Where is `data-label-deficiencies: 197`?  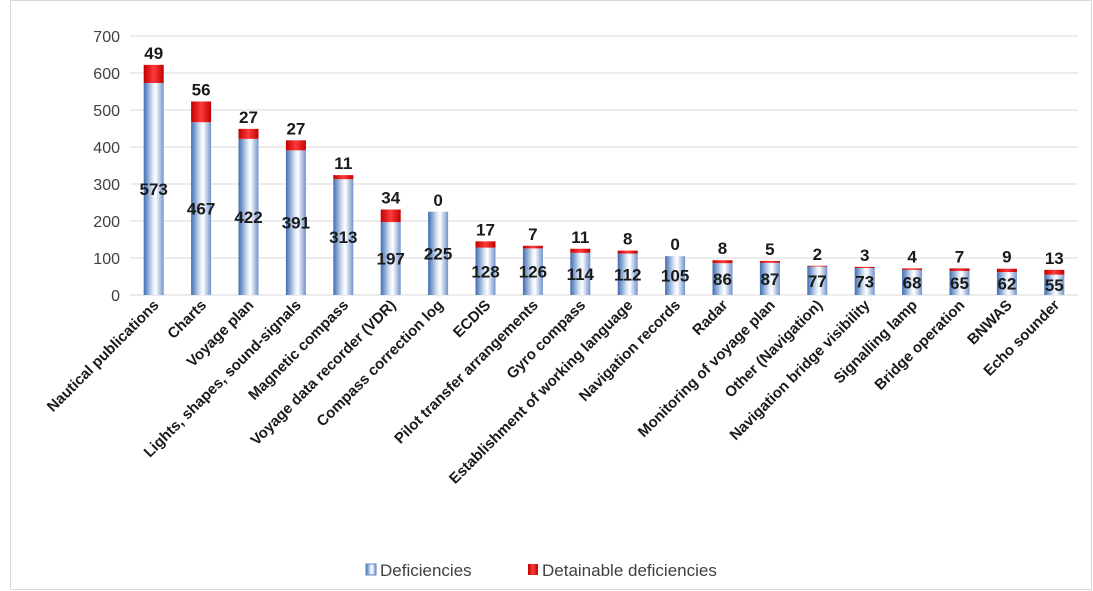
data-label-deficiencies: 197 is located at coordinates (391, 259).